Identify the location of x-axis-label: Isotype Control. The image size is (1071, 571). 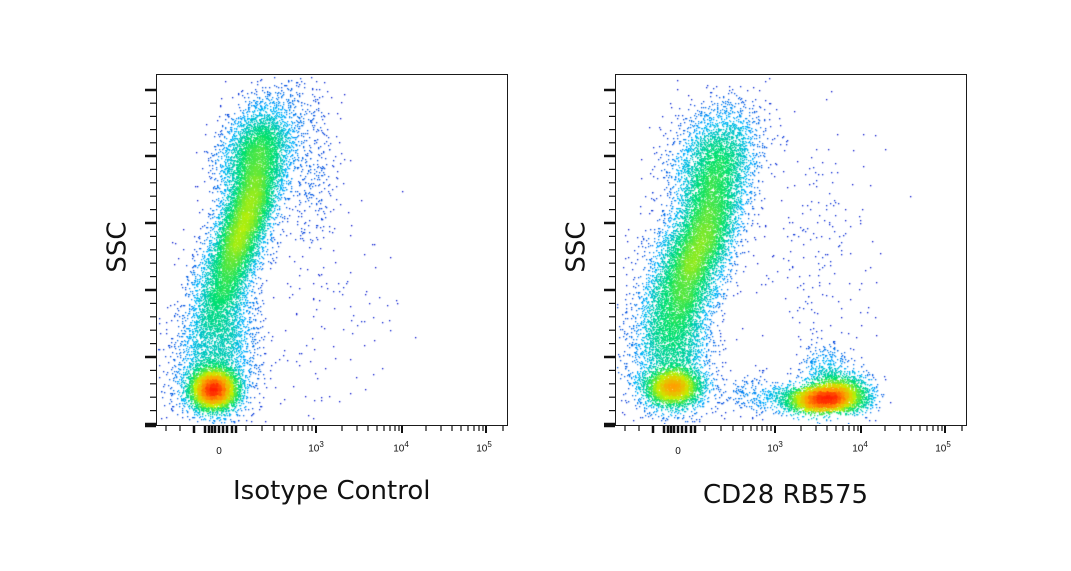
(332, 491).